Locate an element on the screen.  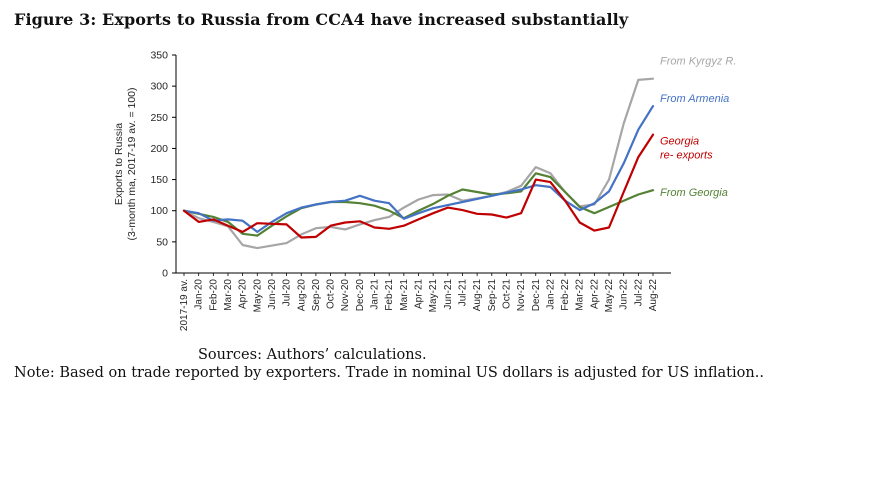
x-tick-label: May-20 is located at coordinates (257, 296).